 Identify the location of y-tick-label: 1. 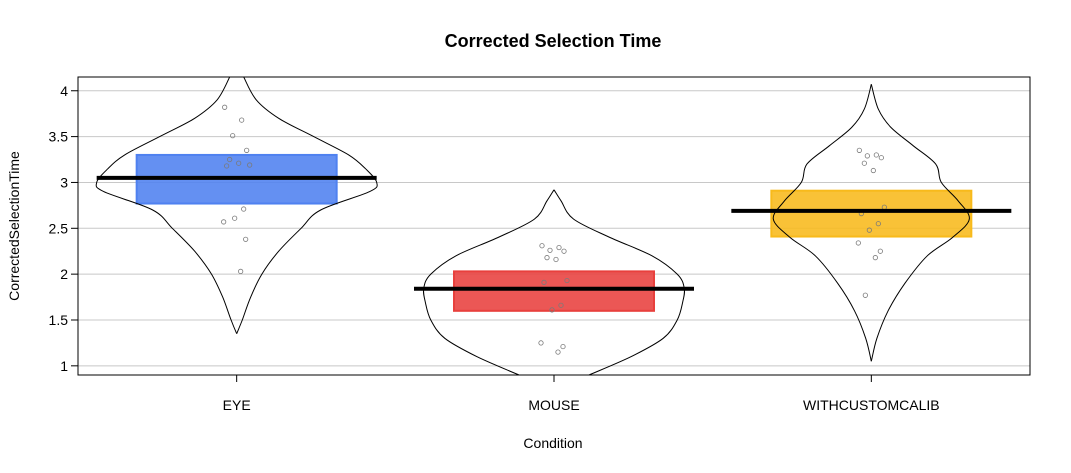
(64, 366).